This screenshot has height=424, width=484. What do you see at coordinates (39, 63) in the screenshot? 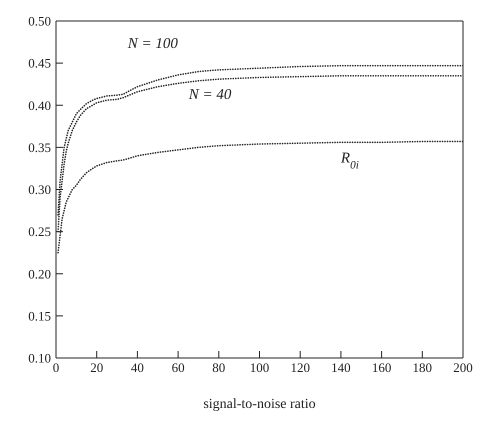
I see `y-tick-label: 0.45` at bounding box center [39, 63].